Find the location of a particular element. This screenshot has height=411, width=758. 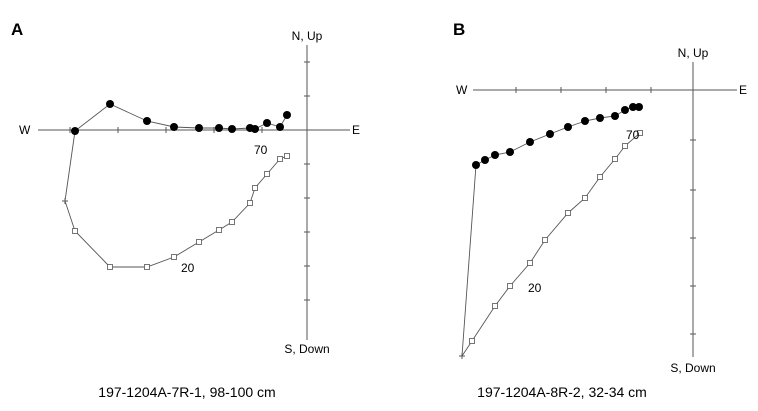

panel-b-vertical-projection-points is located at coordinates (551, 244).